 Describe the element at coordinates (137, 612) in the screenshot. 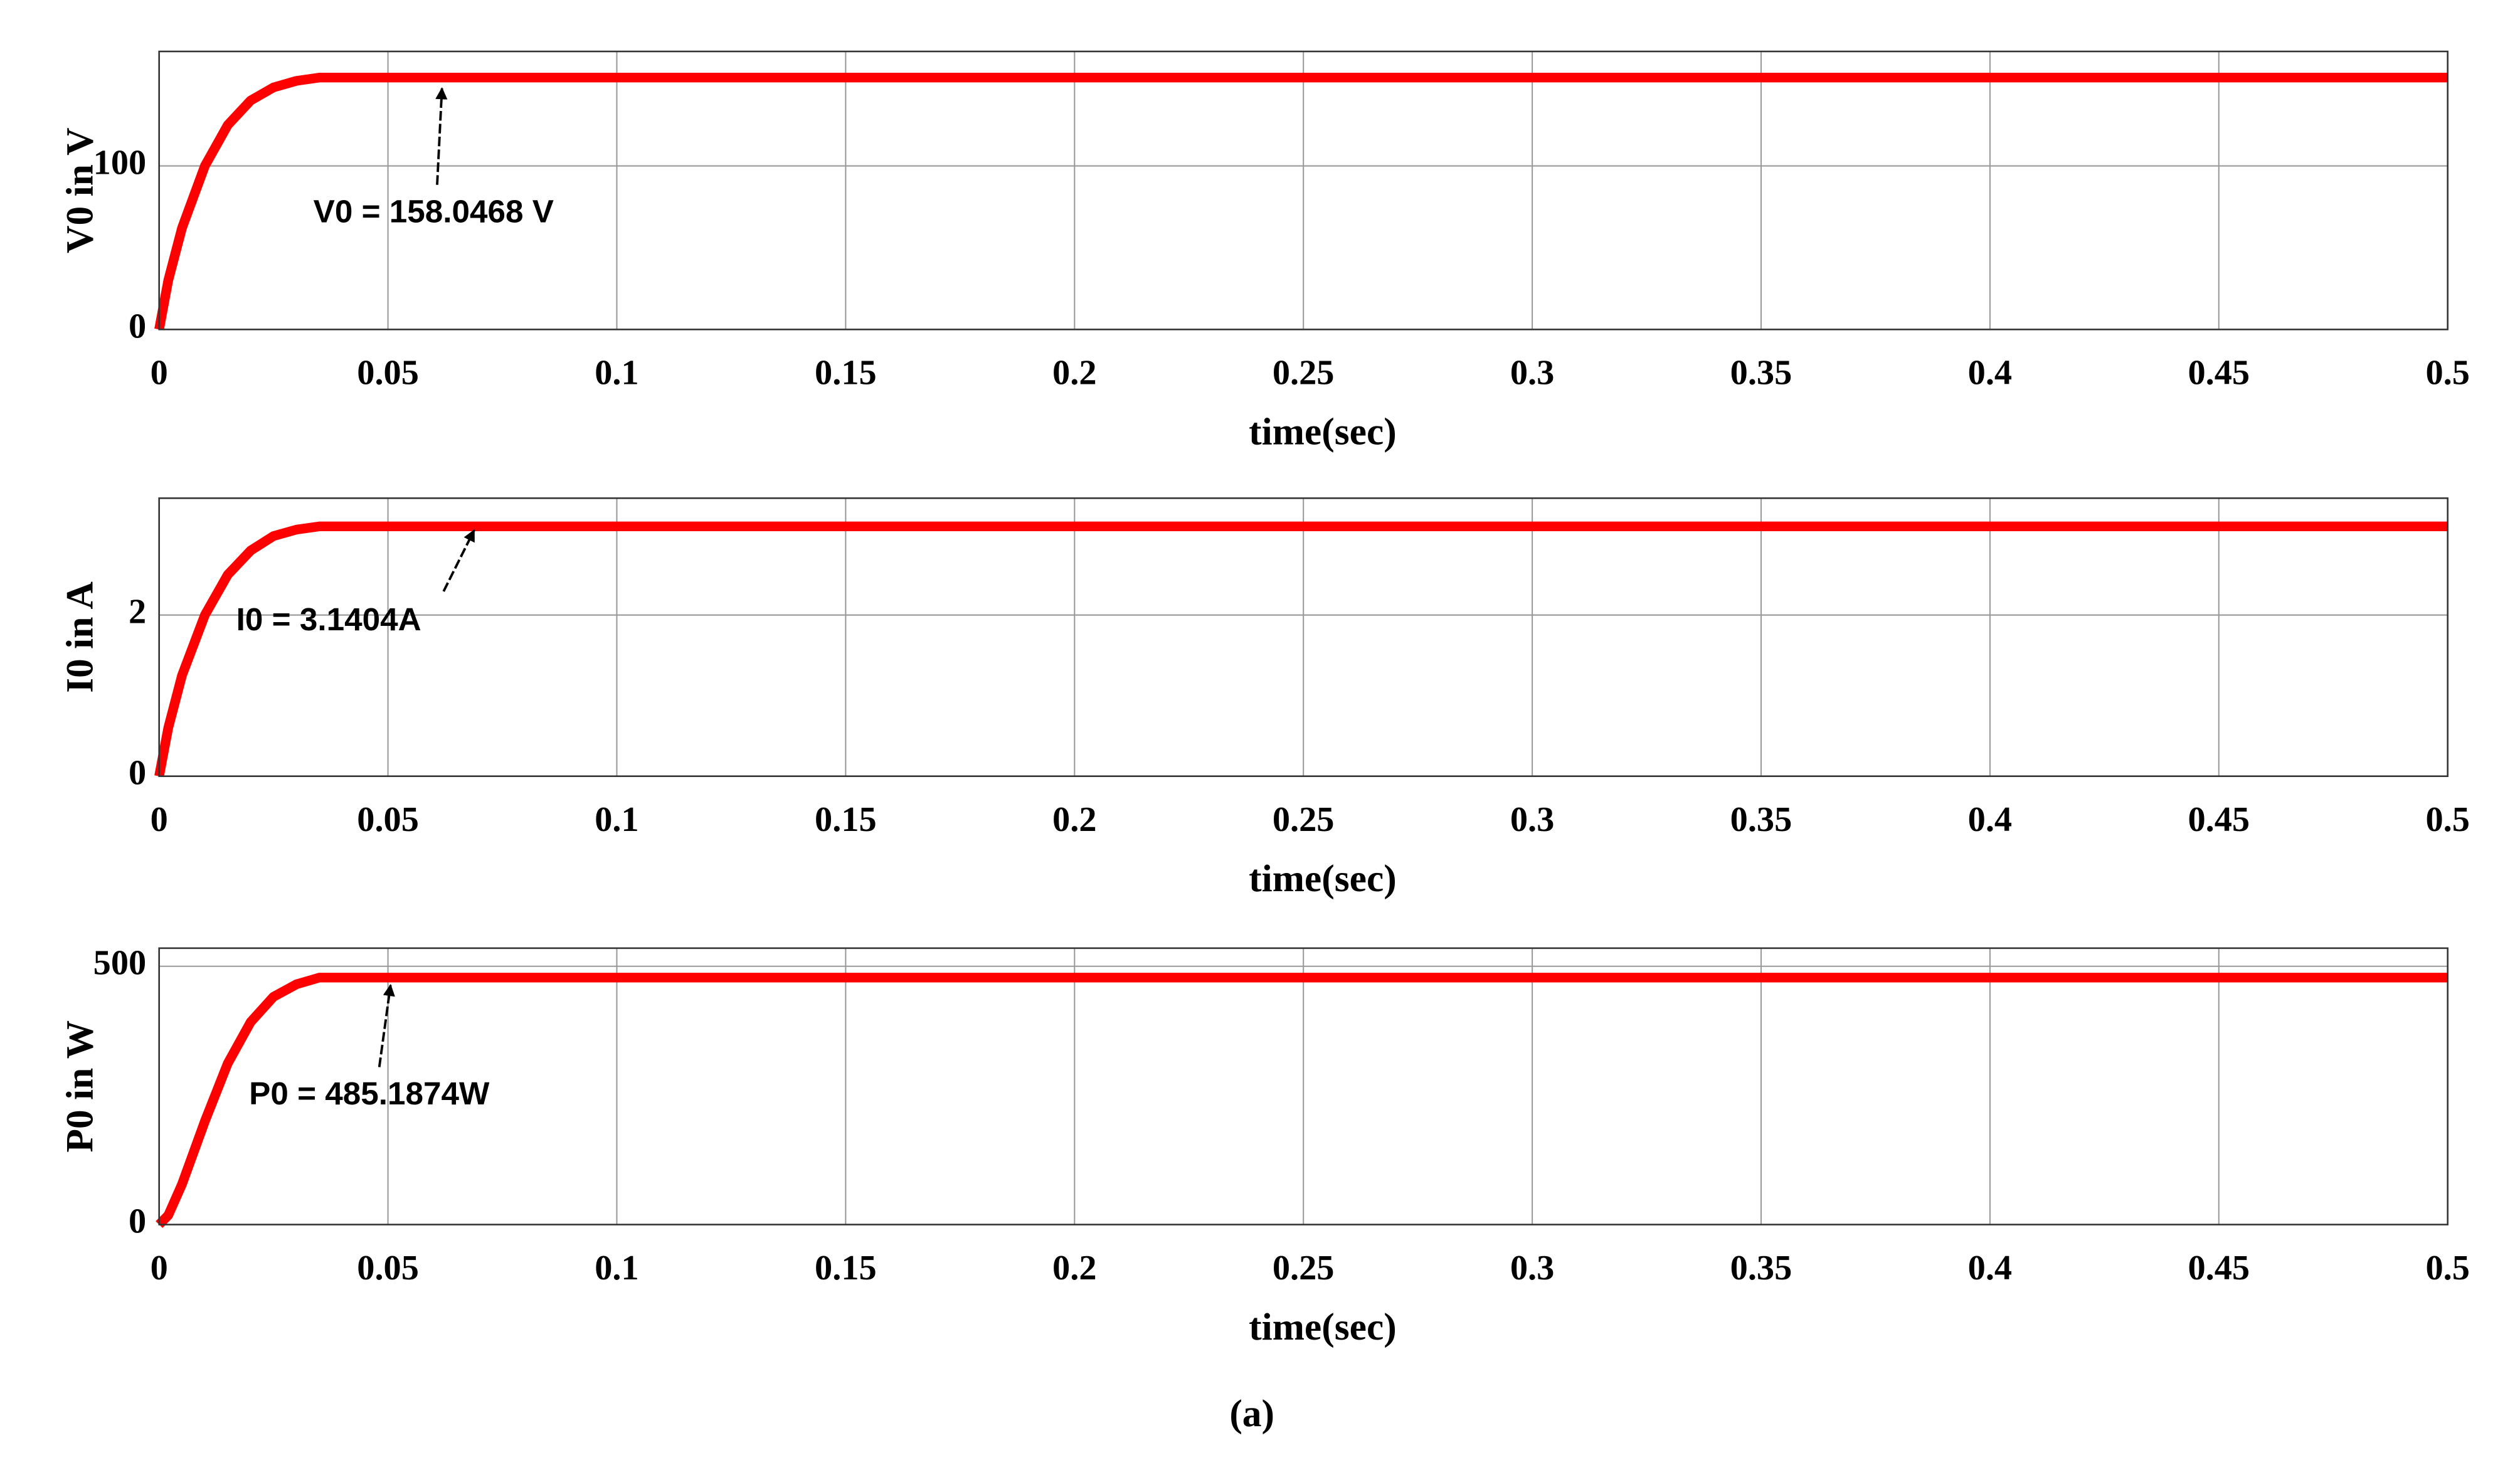

I see `y-tick-label: 2` at that location.